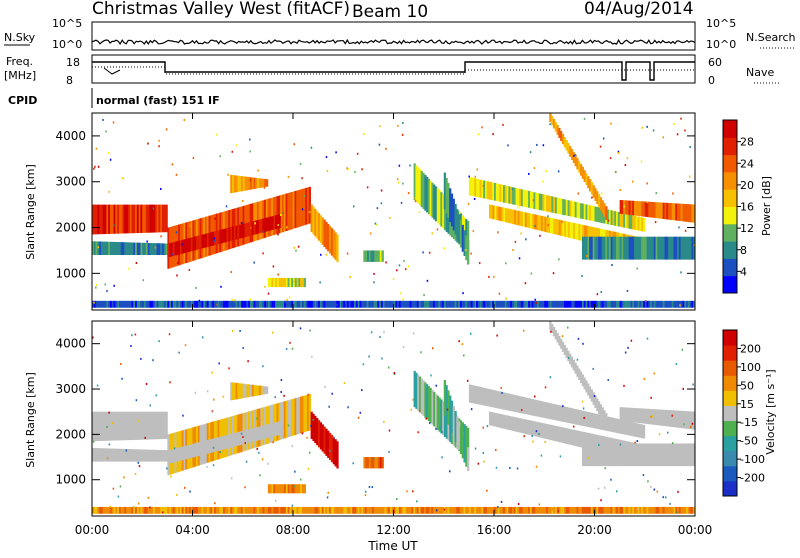 This screenshot has height=558, width=800. I want to click on colorbar-swatch, so click(730, 428).